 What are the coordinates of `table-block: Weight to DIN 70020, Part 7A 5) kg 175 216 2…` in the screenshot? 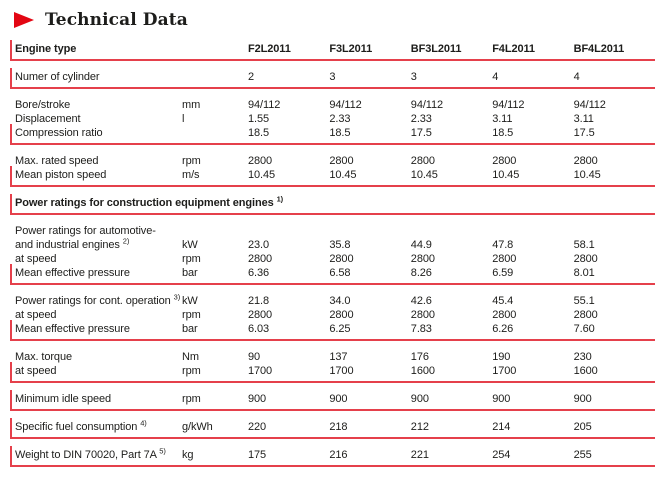 It's located at (332, 455).